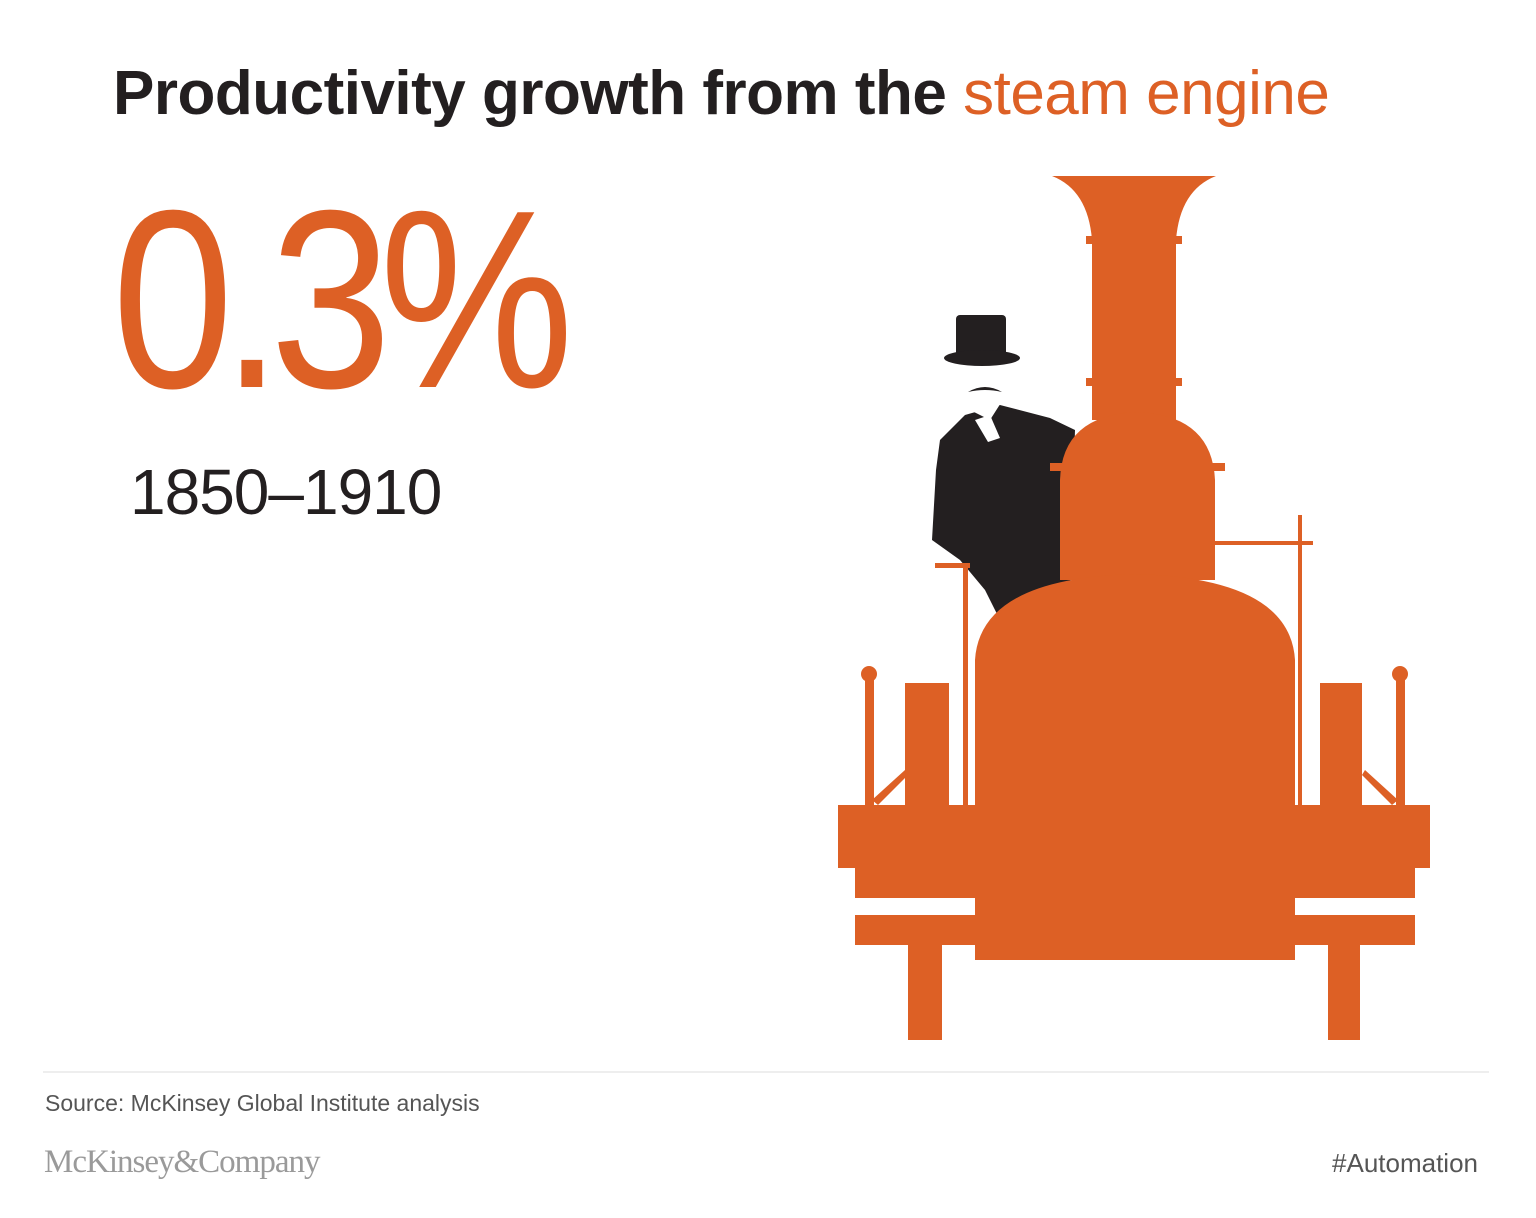 The image size is (1536, 1218). I want to click on hashtag: #Automation, so click(1405, 1163).